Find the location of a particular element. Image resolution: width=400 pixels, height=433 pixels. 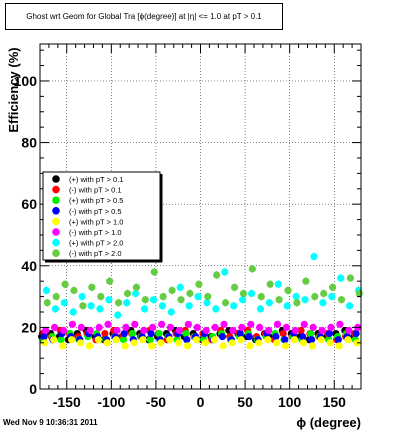

x-tick-label: -100 is located at coordinates (111, 402).